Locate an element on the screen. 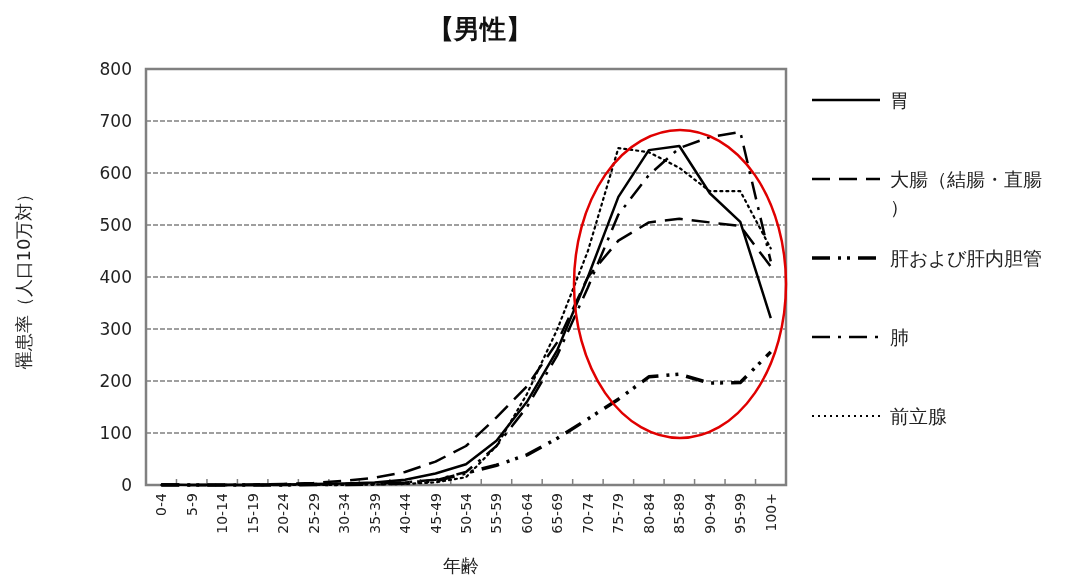 The image size is (1086, 581). x-tick-label: 0-4 is located at coordinates (161, 504).